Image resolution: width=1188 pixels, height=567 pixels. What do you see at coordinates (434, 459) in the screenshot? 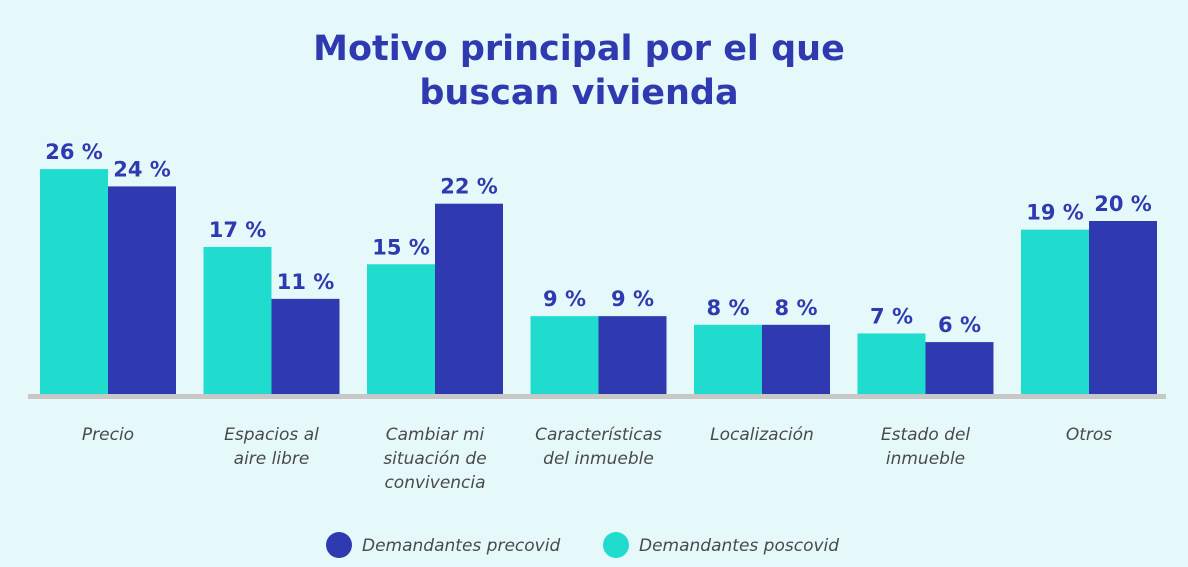
I see `category-label: situación de` at bounding box center [434, 459].